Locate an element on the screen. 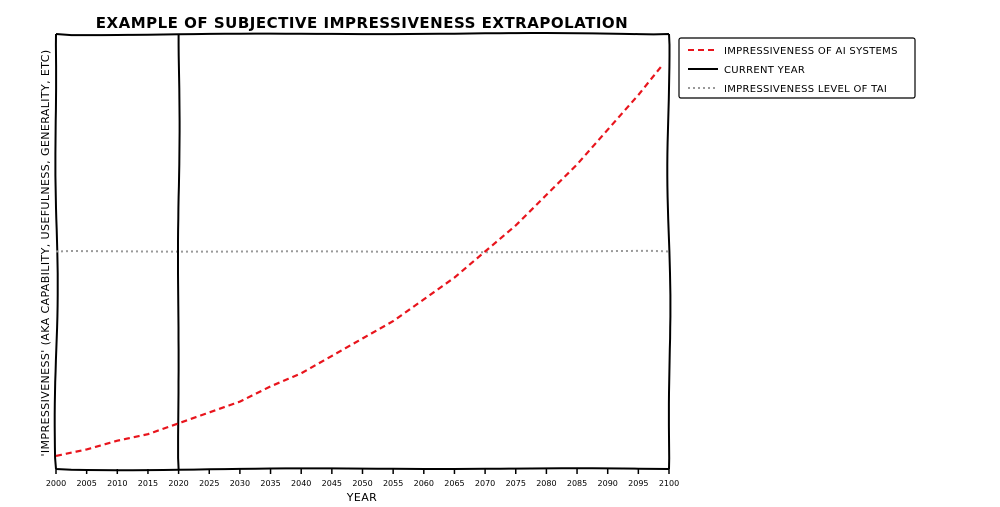 Image resolution: width=1000 pixels, height=507 pixels. legend-entry-ai: IMPRESSIVENESS OF AI SYSTEMS is located at coordinates (811, 51).